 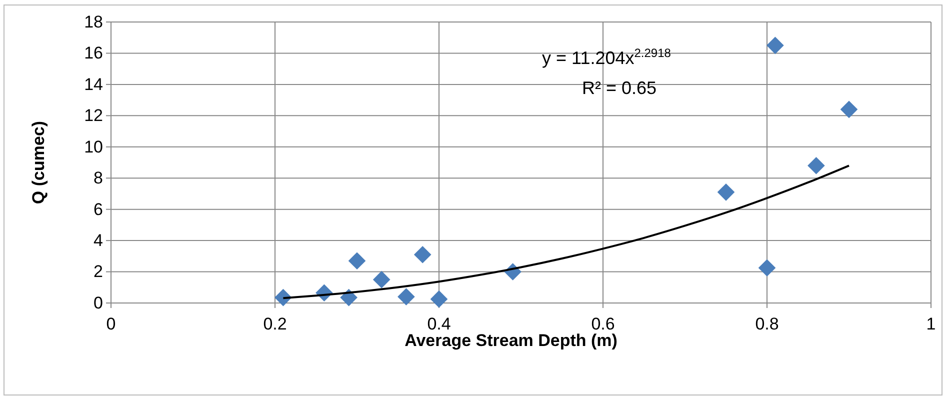 What do you see at coordinates (38, 162) in the screenshot?
I see `y-axis-title: Q (cumec)` at bounding box center [38, 162].